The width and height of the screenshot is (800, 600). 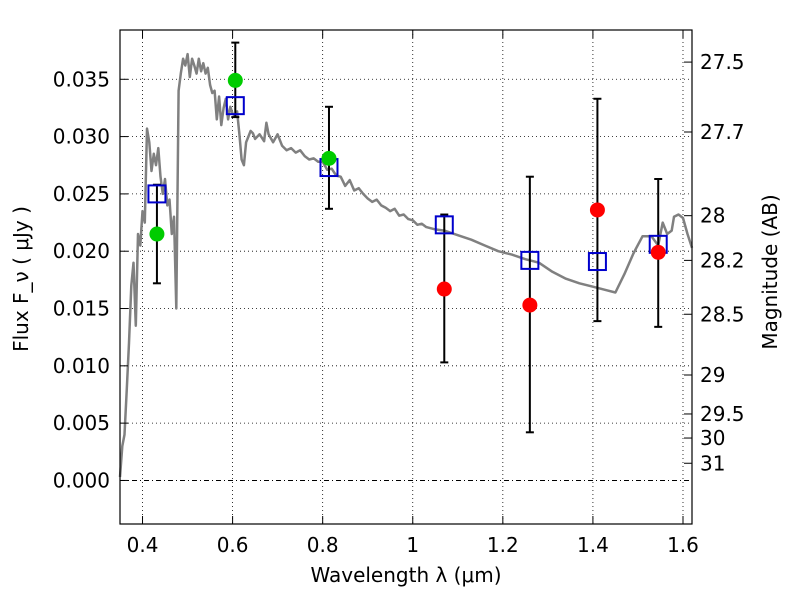 I want to click on y-tick-label: 0.005, so click(x=81, y=423).